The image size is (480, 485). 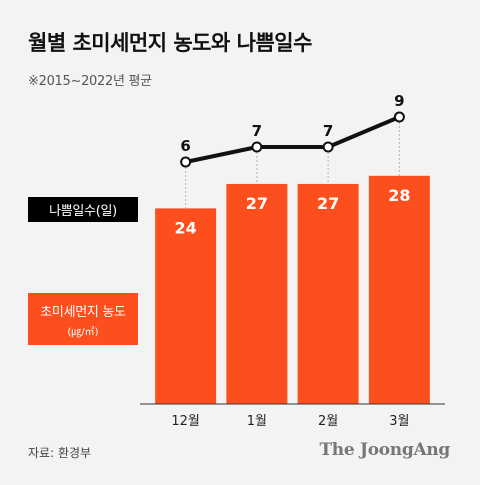 I want to click on legend-bad-days: 나쁨일수(일), so click(x=83, y=209).